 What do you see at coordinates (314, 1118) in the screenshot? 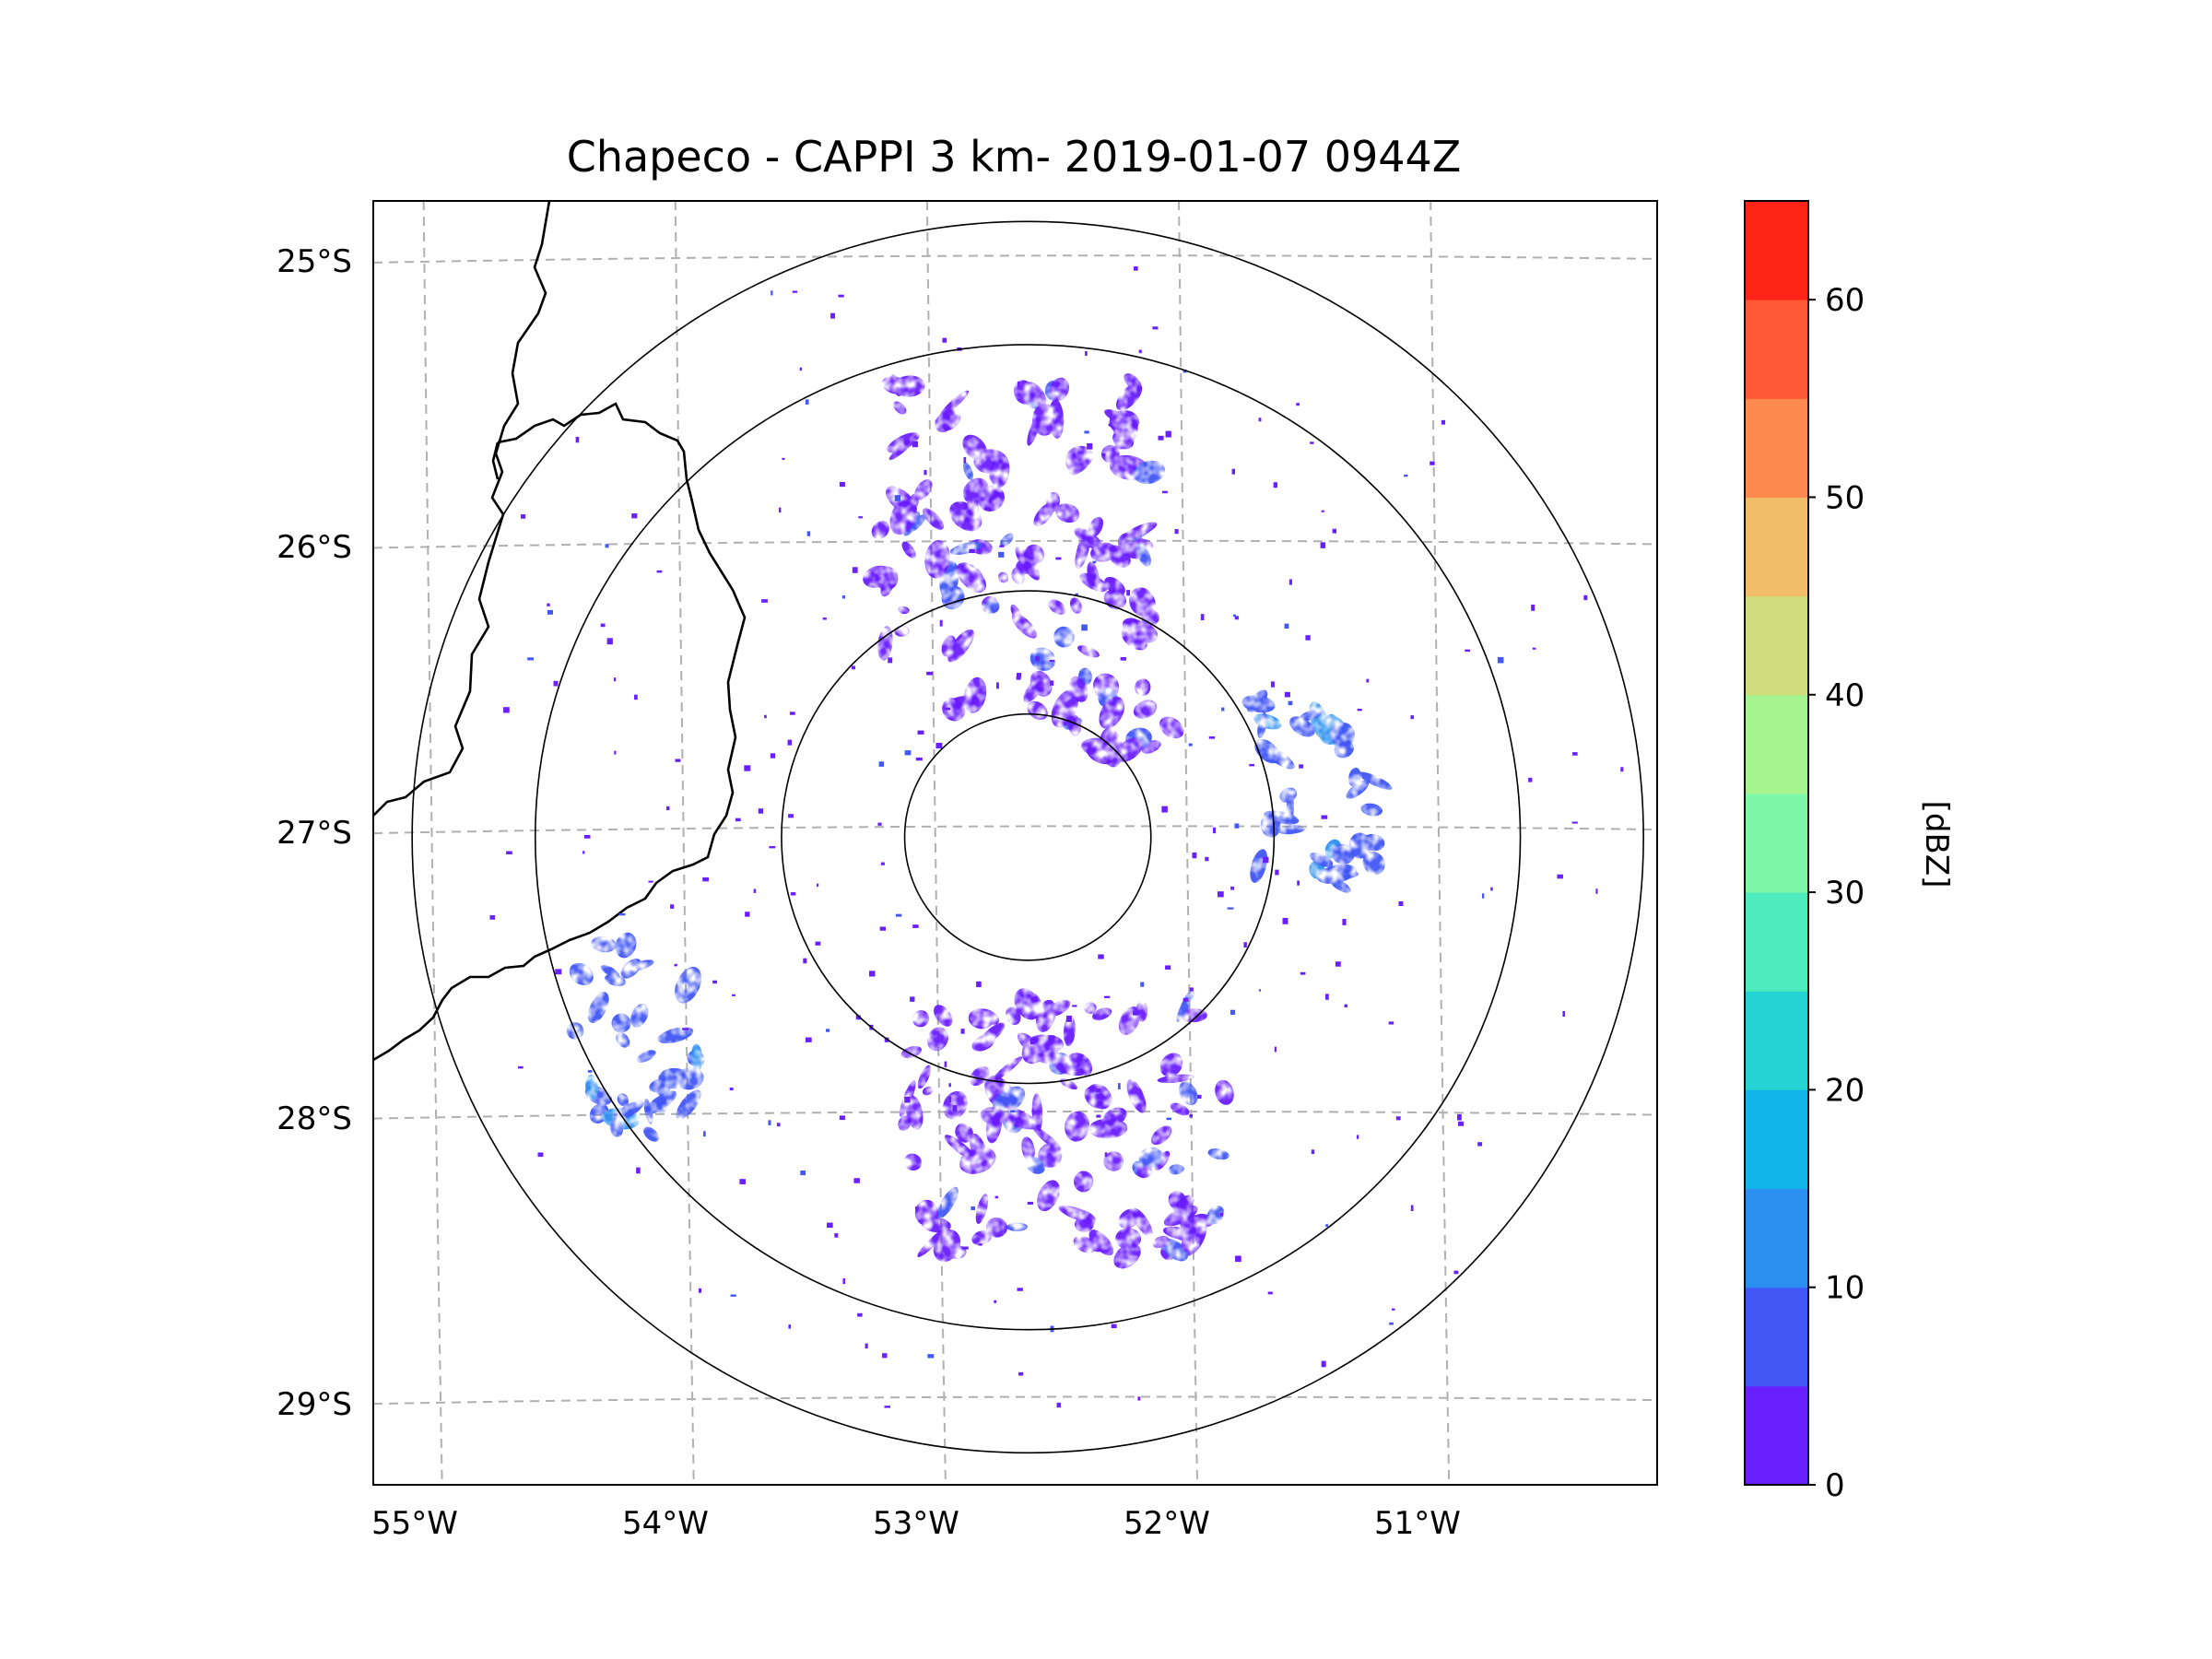
I see `y-tick-label: 28°S` at bounding box center [314, 1118].